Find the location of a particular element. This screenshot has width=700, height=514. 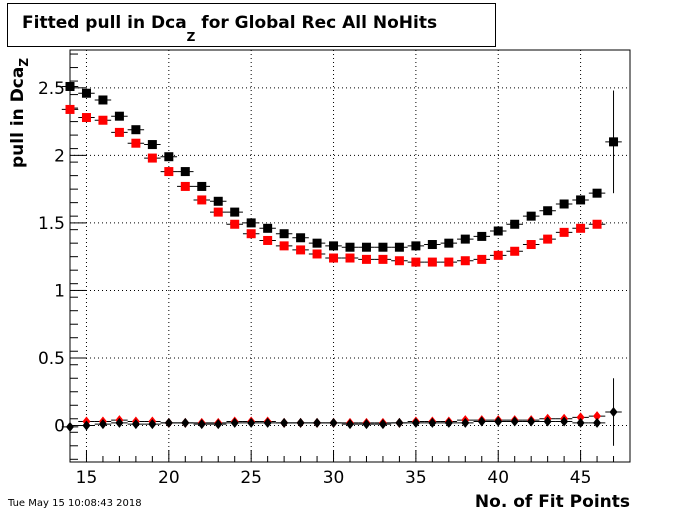

chart-title-rest: for Global Rec All NoHits is located at coordinates (316, 23).